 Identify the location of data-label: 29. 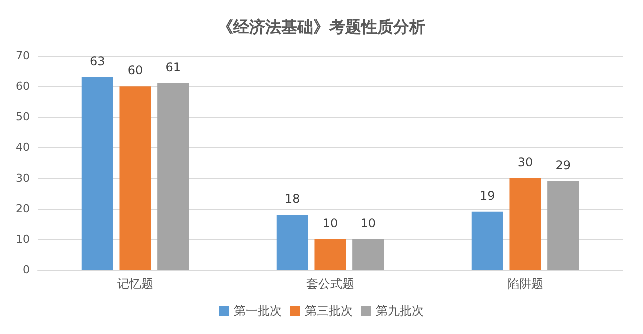
(563, 165).